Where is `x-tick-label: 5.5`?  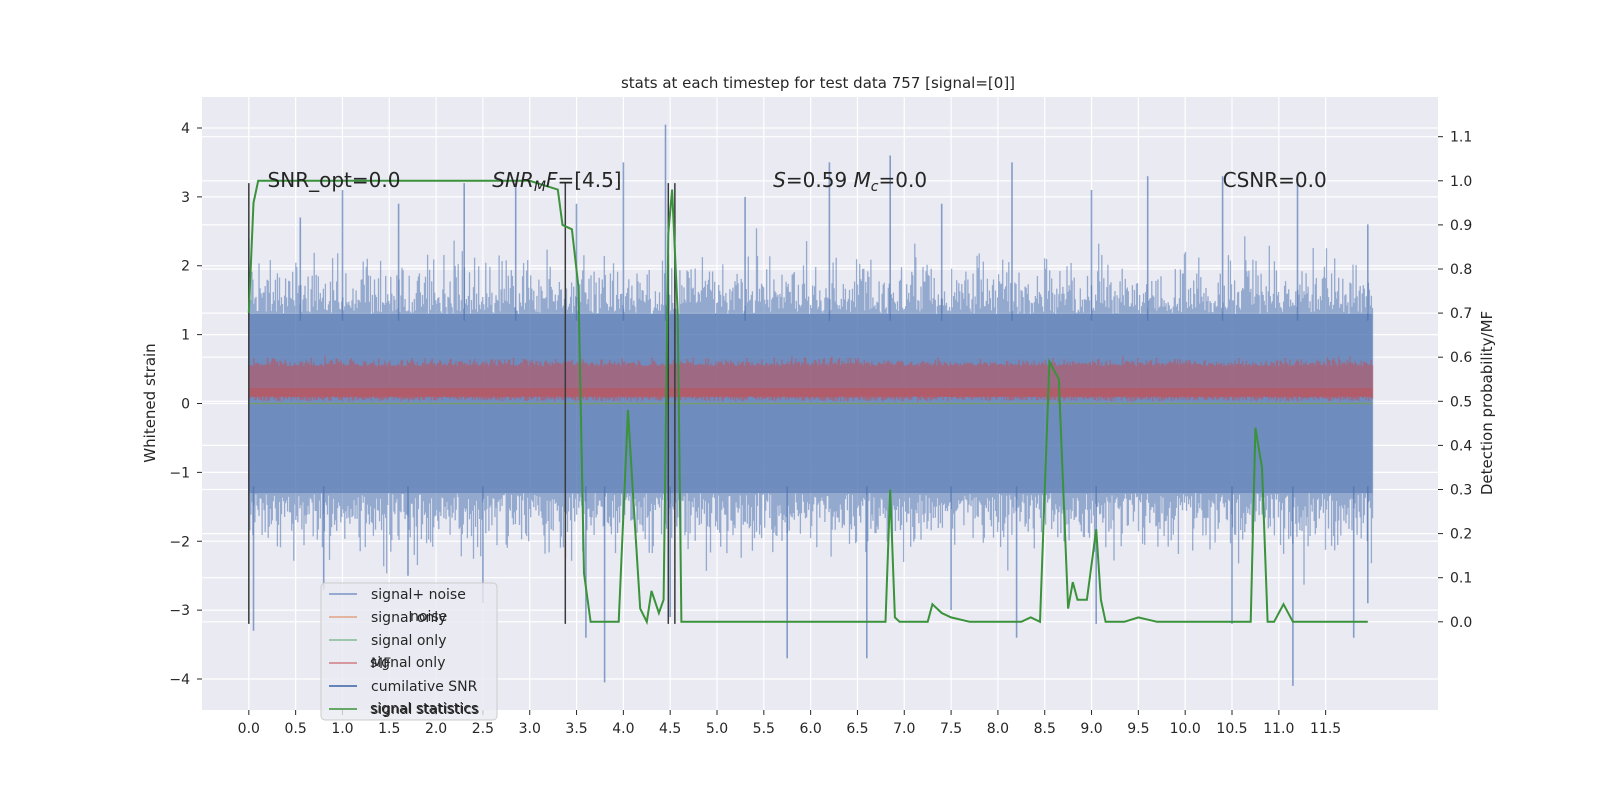 x-tick-label: 5.5 is located at coordinates (764, 729).